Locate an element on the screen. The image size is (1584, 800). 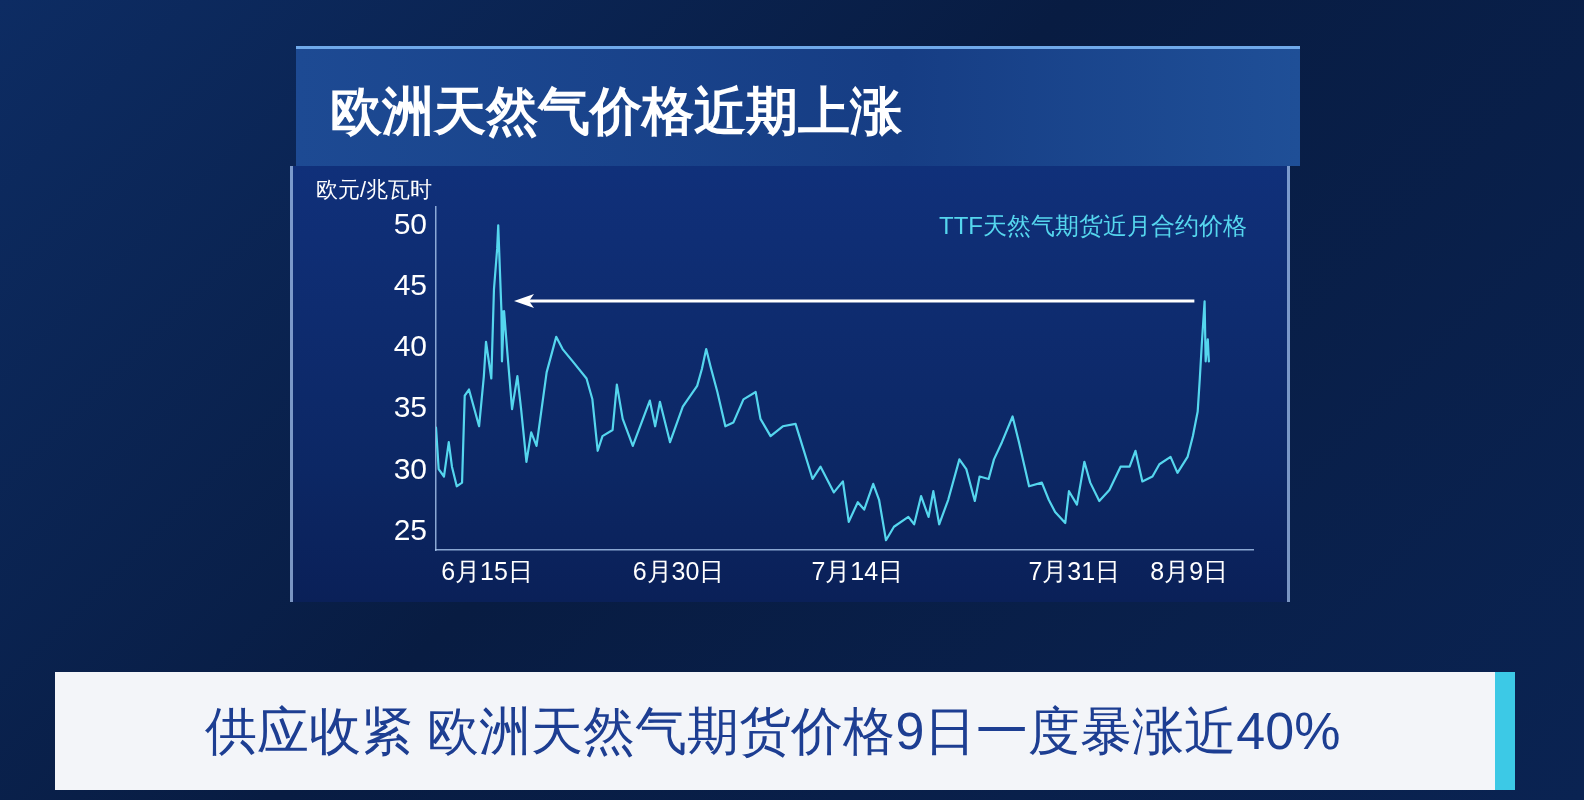
y-tick-label: 30 is located at coordinates (410, 468).